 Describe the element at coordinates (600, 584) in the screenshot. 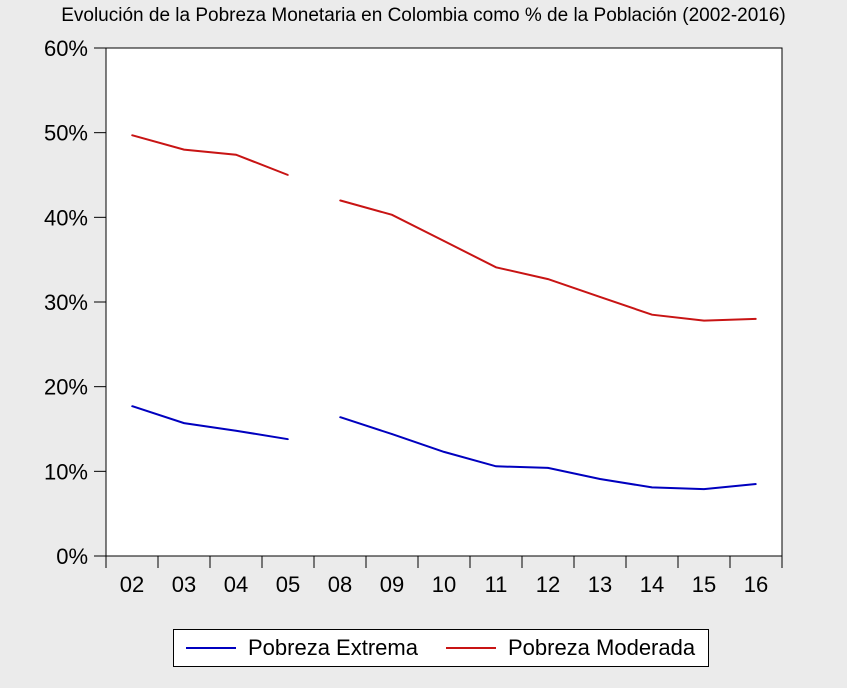

I see `x-tick-label: 13` at that location.